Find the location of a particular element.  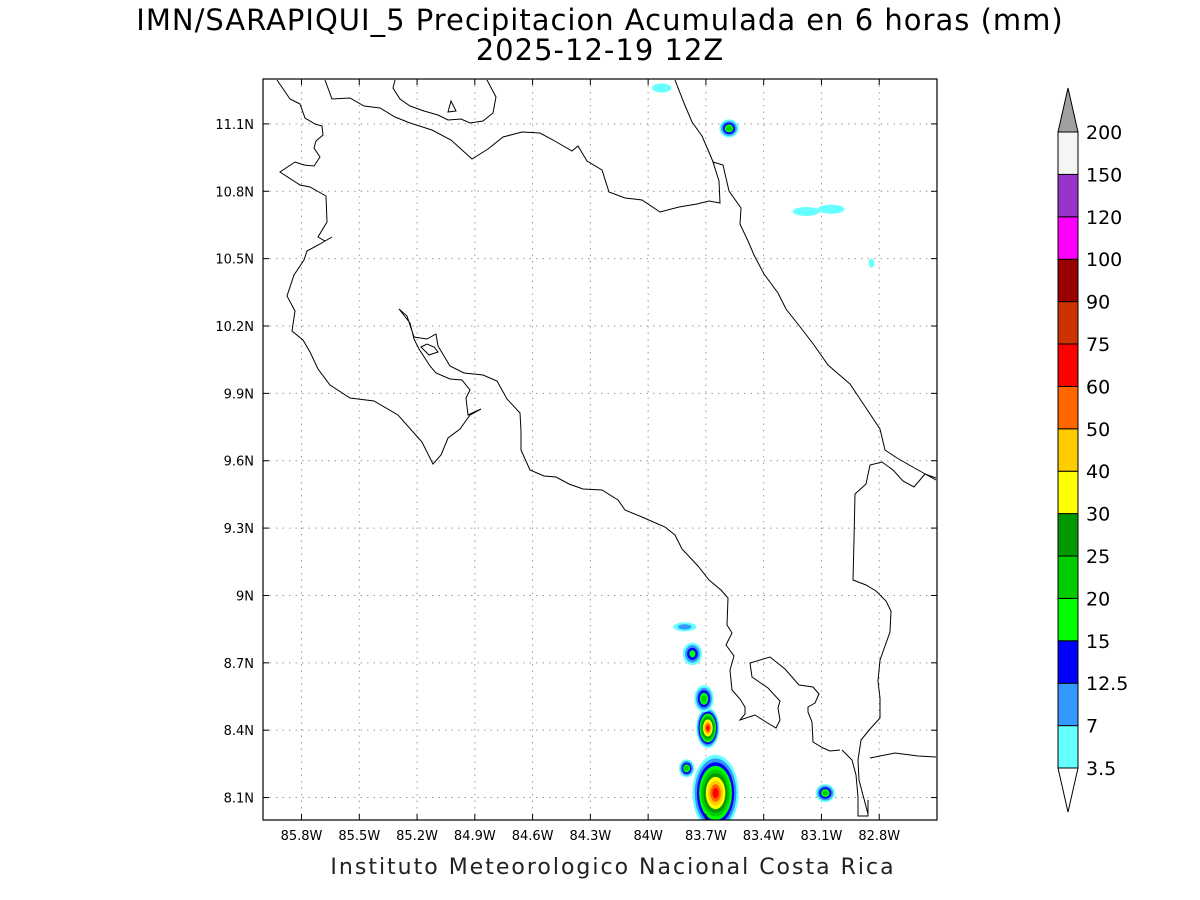

coastline-caribbean-north is located at coordinates (694, 122).